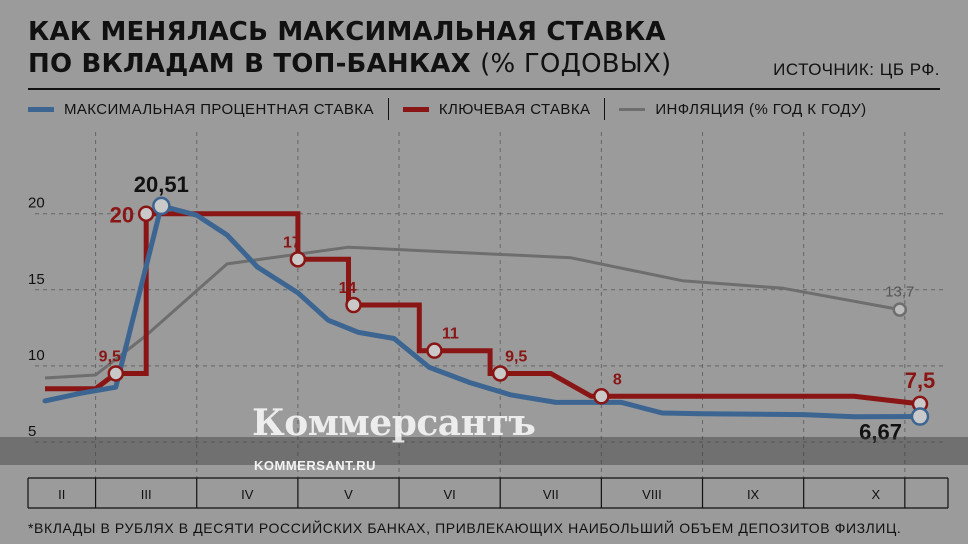 The width and height of the screenshot is (968, 544). Describe the element at coordinates (394, 423) in the screenshot. I see `watermark-logo: Коммерсантъ` at that location.